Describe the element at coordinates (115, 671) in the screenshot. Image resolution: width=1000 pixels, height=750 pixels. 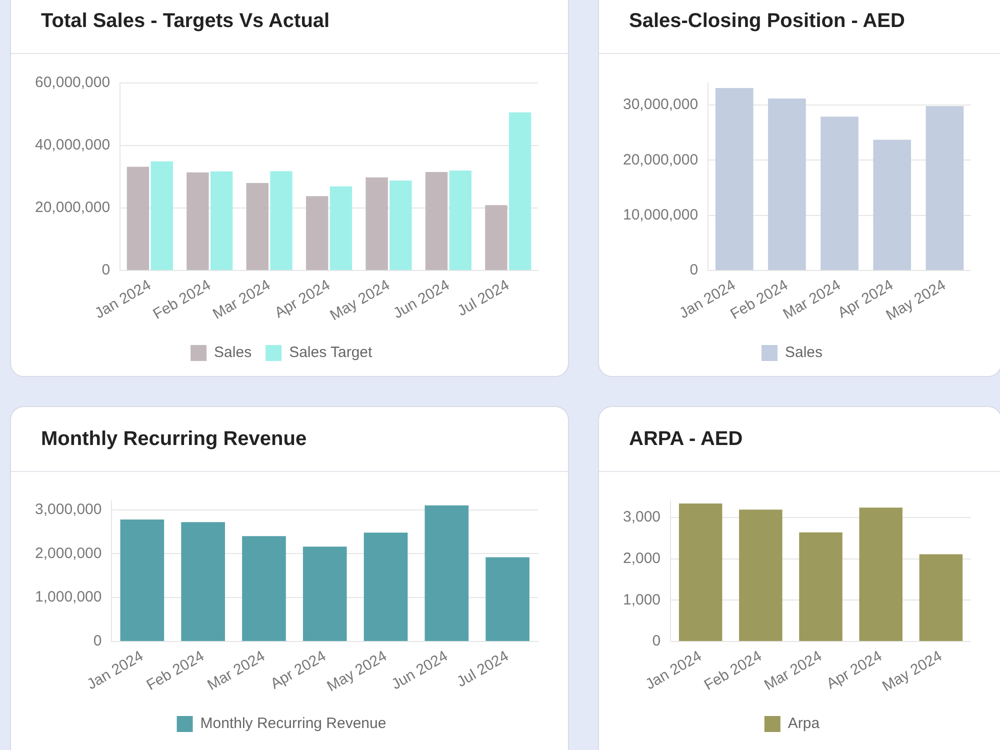
I see `x-tick-label: Jan 2024` at that location.